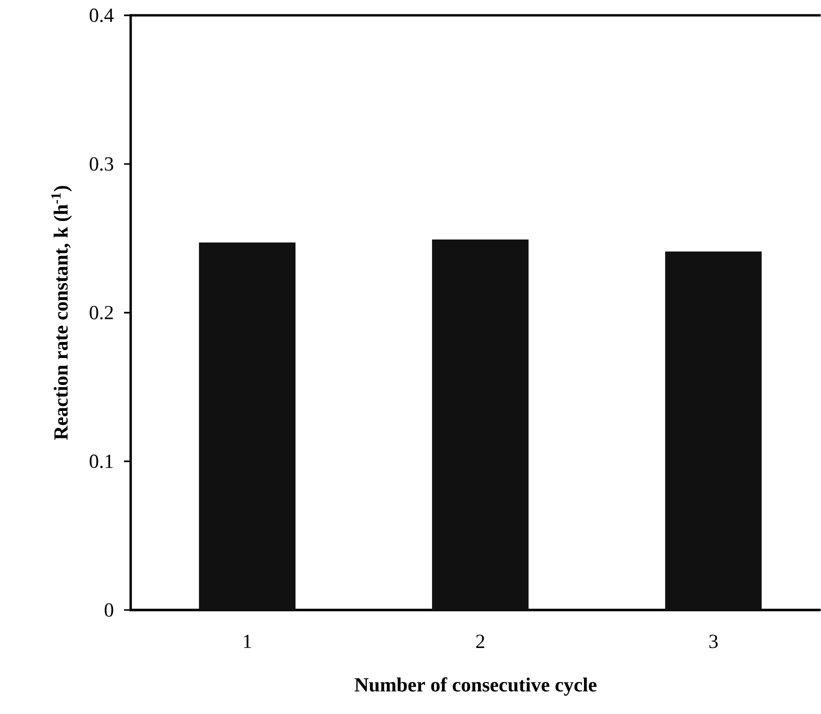 This screenshot has height=714, width=821. I want to click on x-tick-label: 3, so click(713, 641).